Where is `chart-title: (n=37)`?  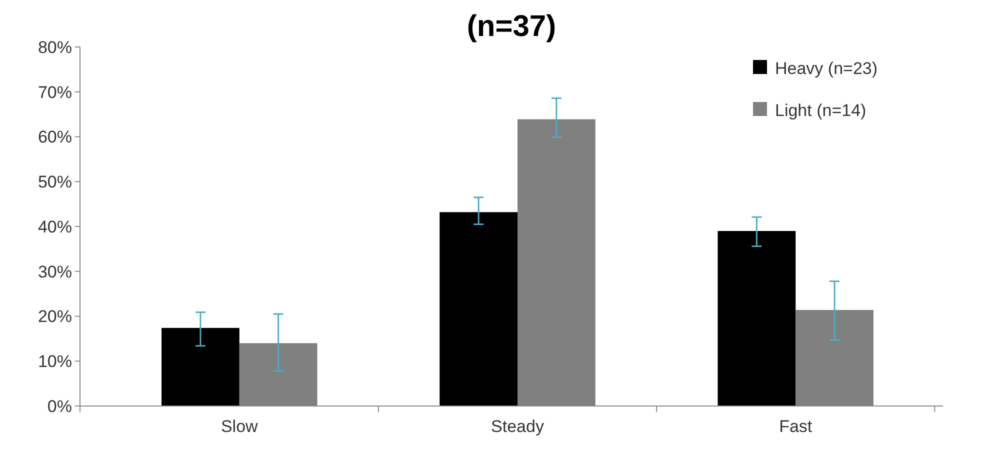 chart-title: (n=37) is located at coordinates (511, 26).